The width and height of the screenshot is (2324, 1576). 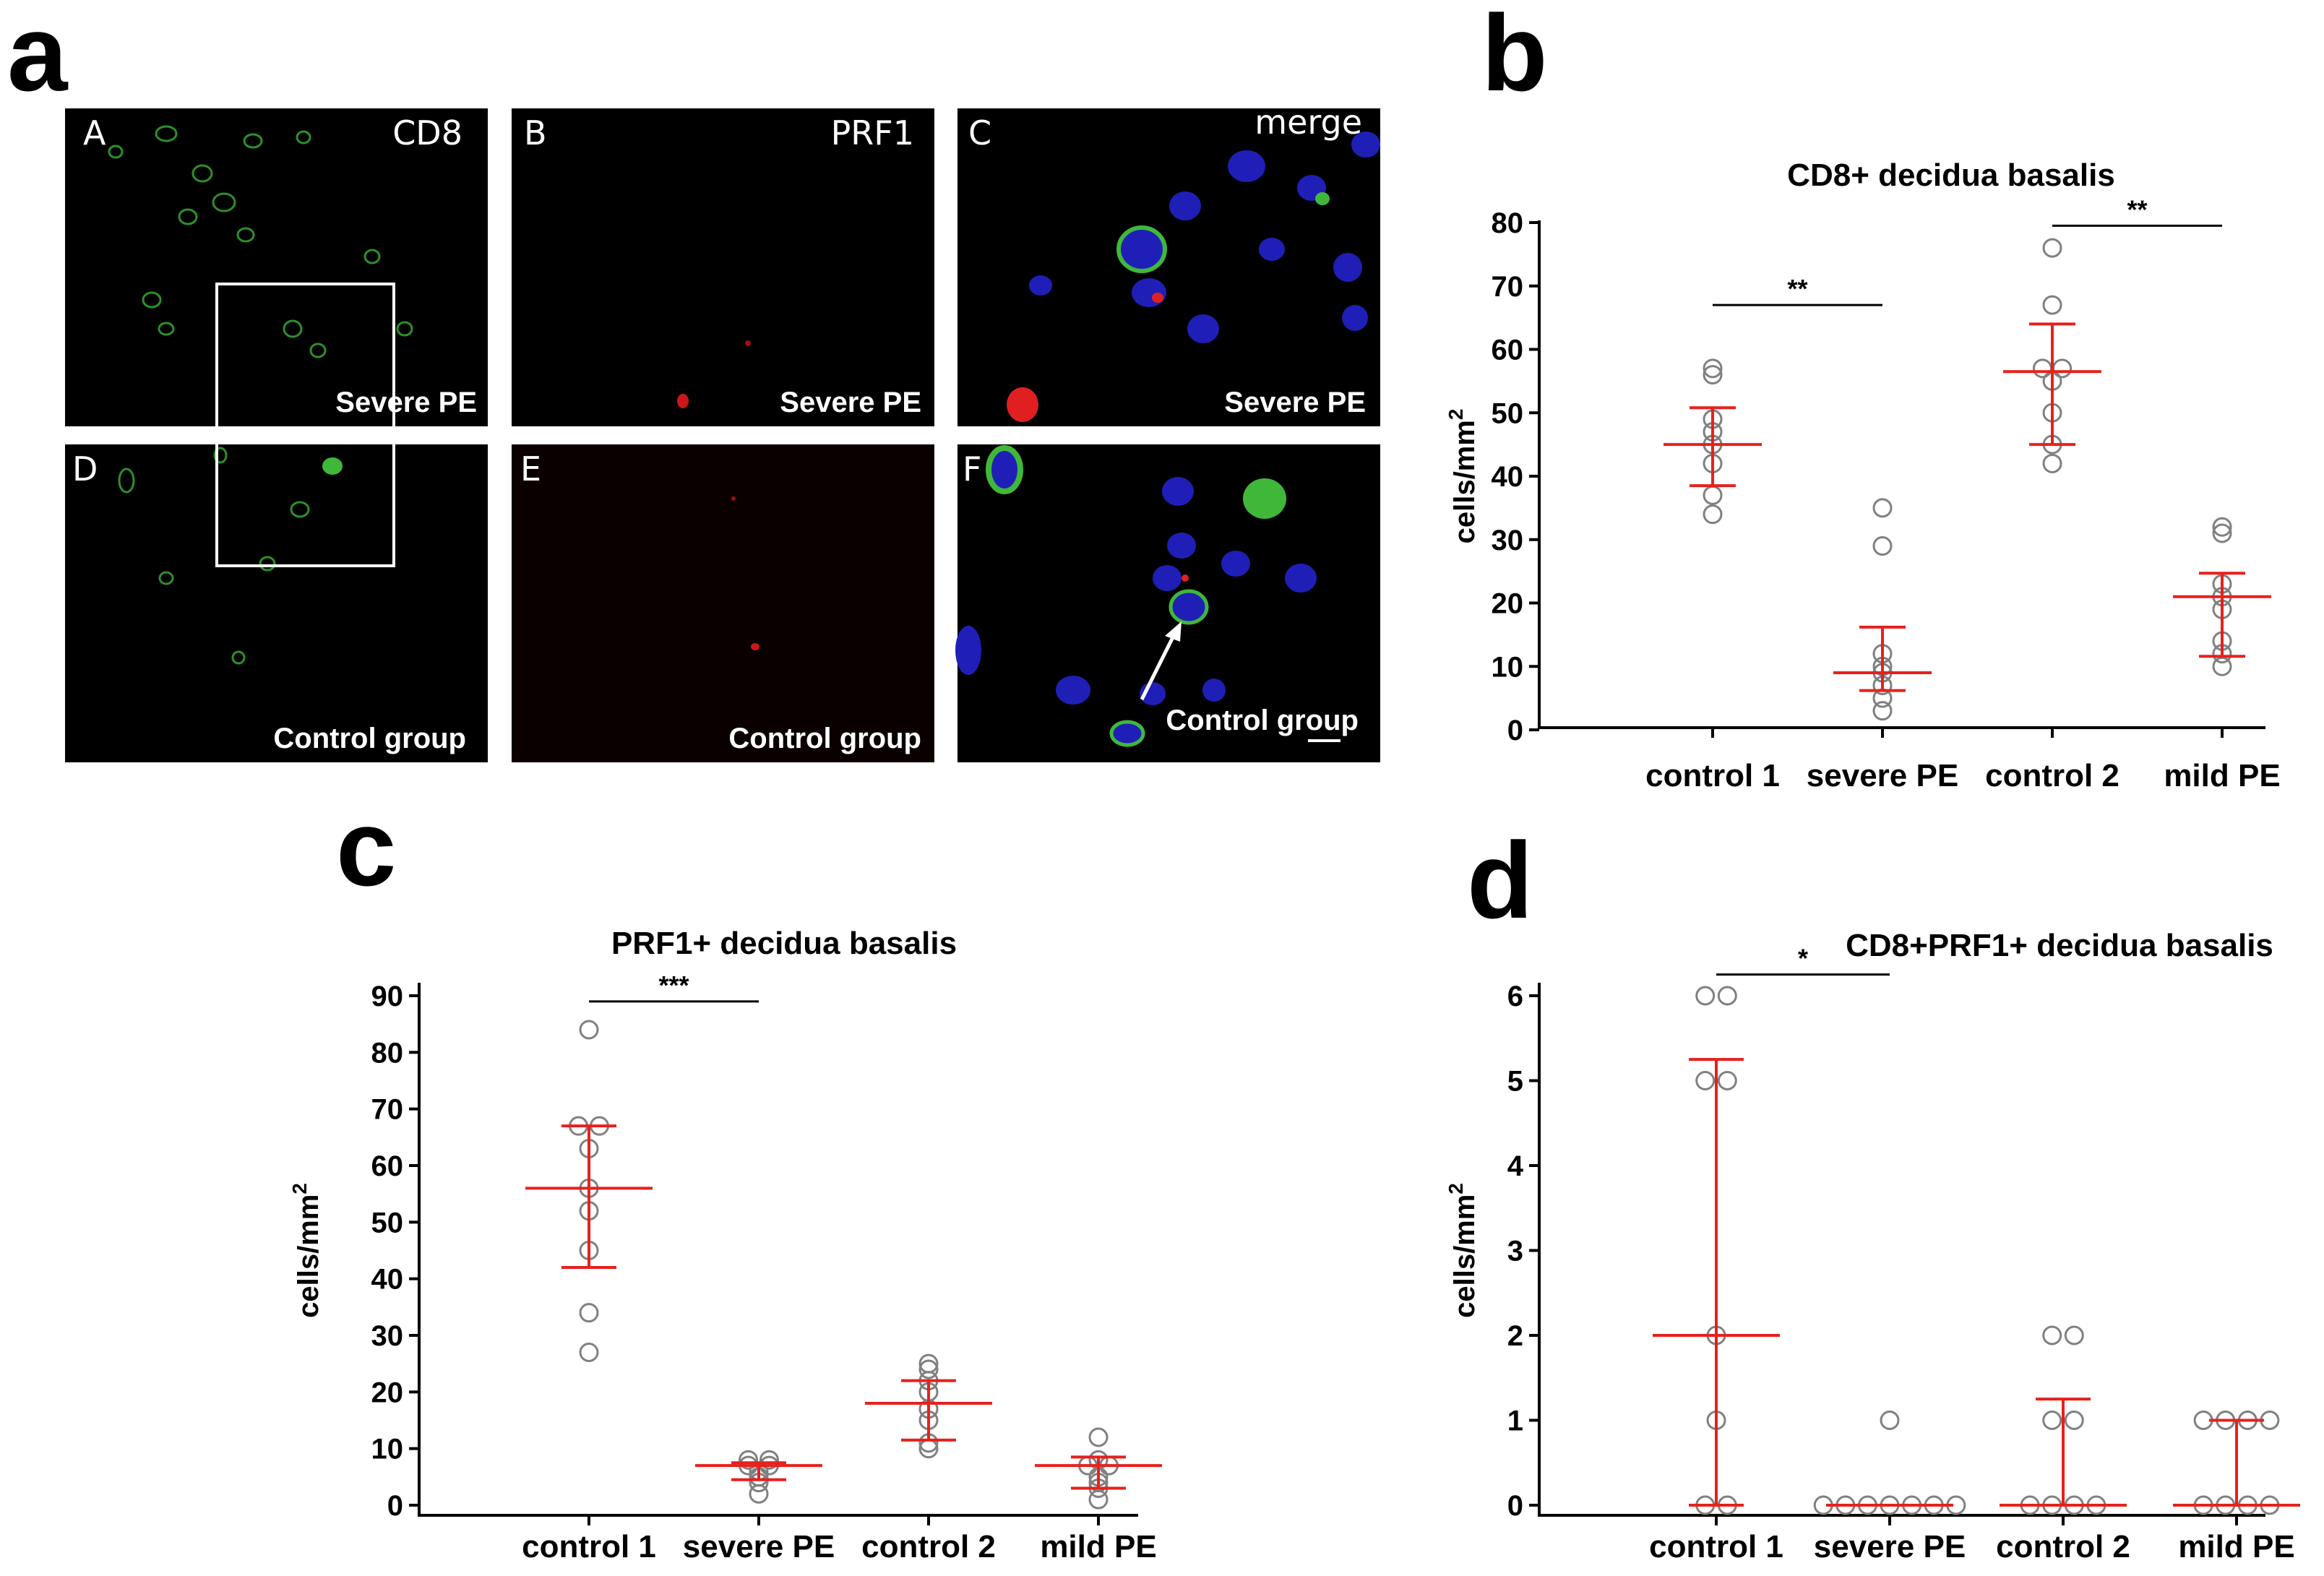 I want to click on micrograph-E-image, so click(x=723, y=603).